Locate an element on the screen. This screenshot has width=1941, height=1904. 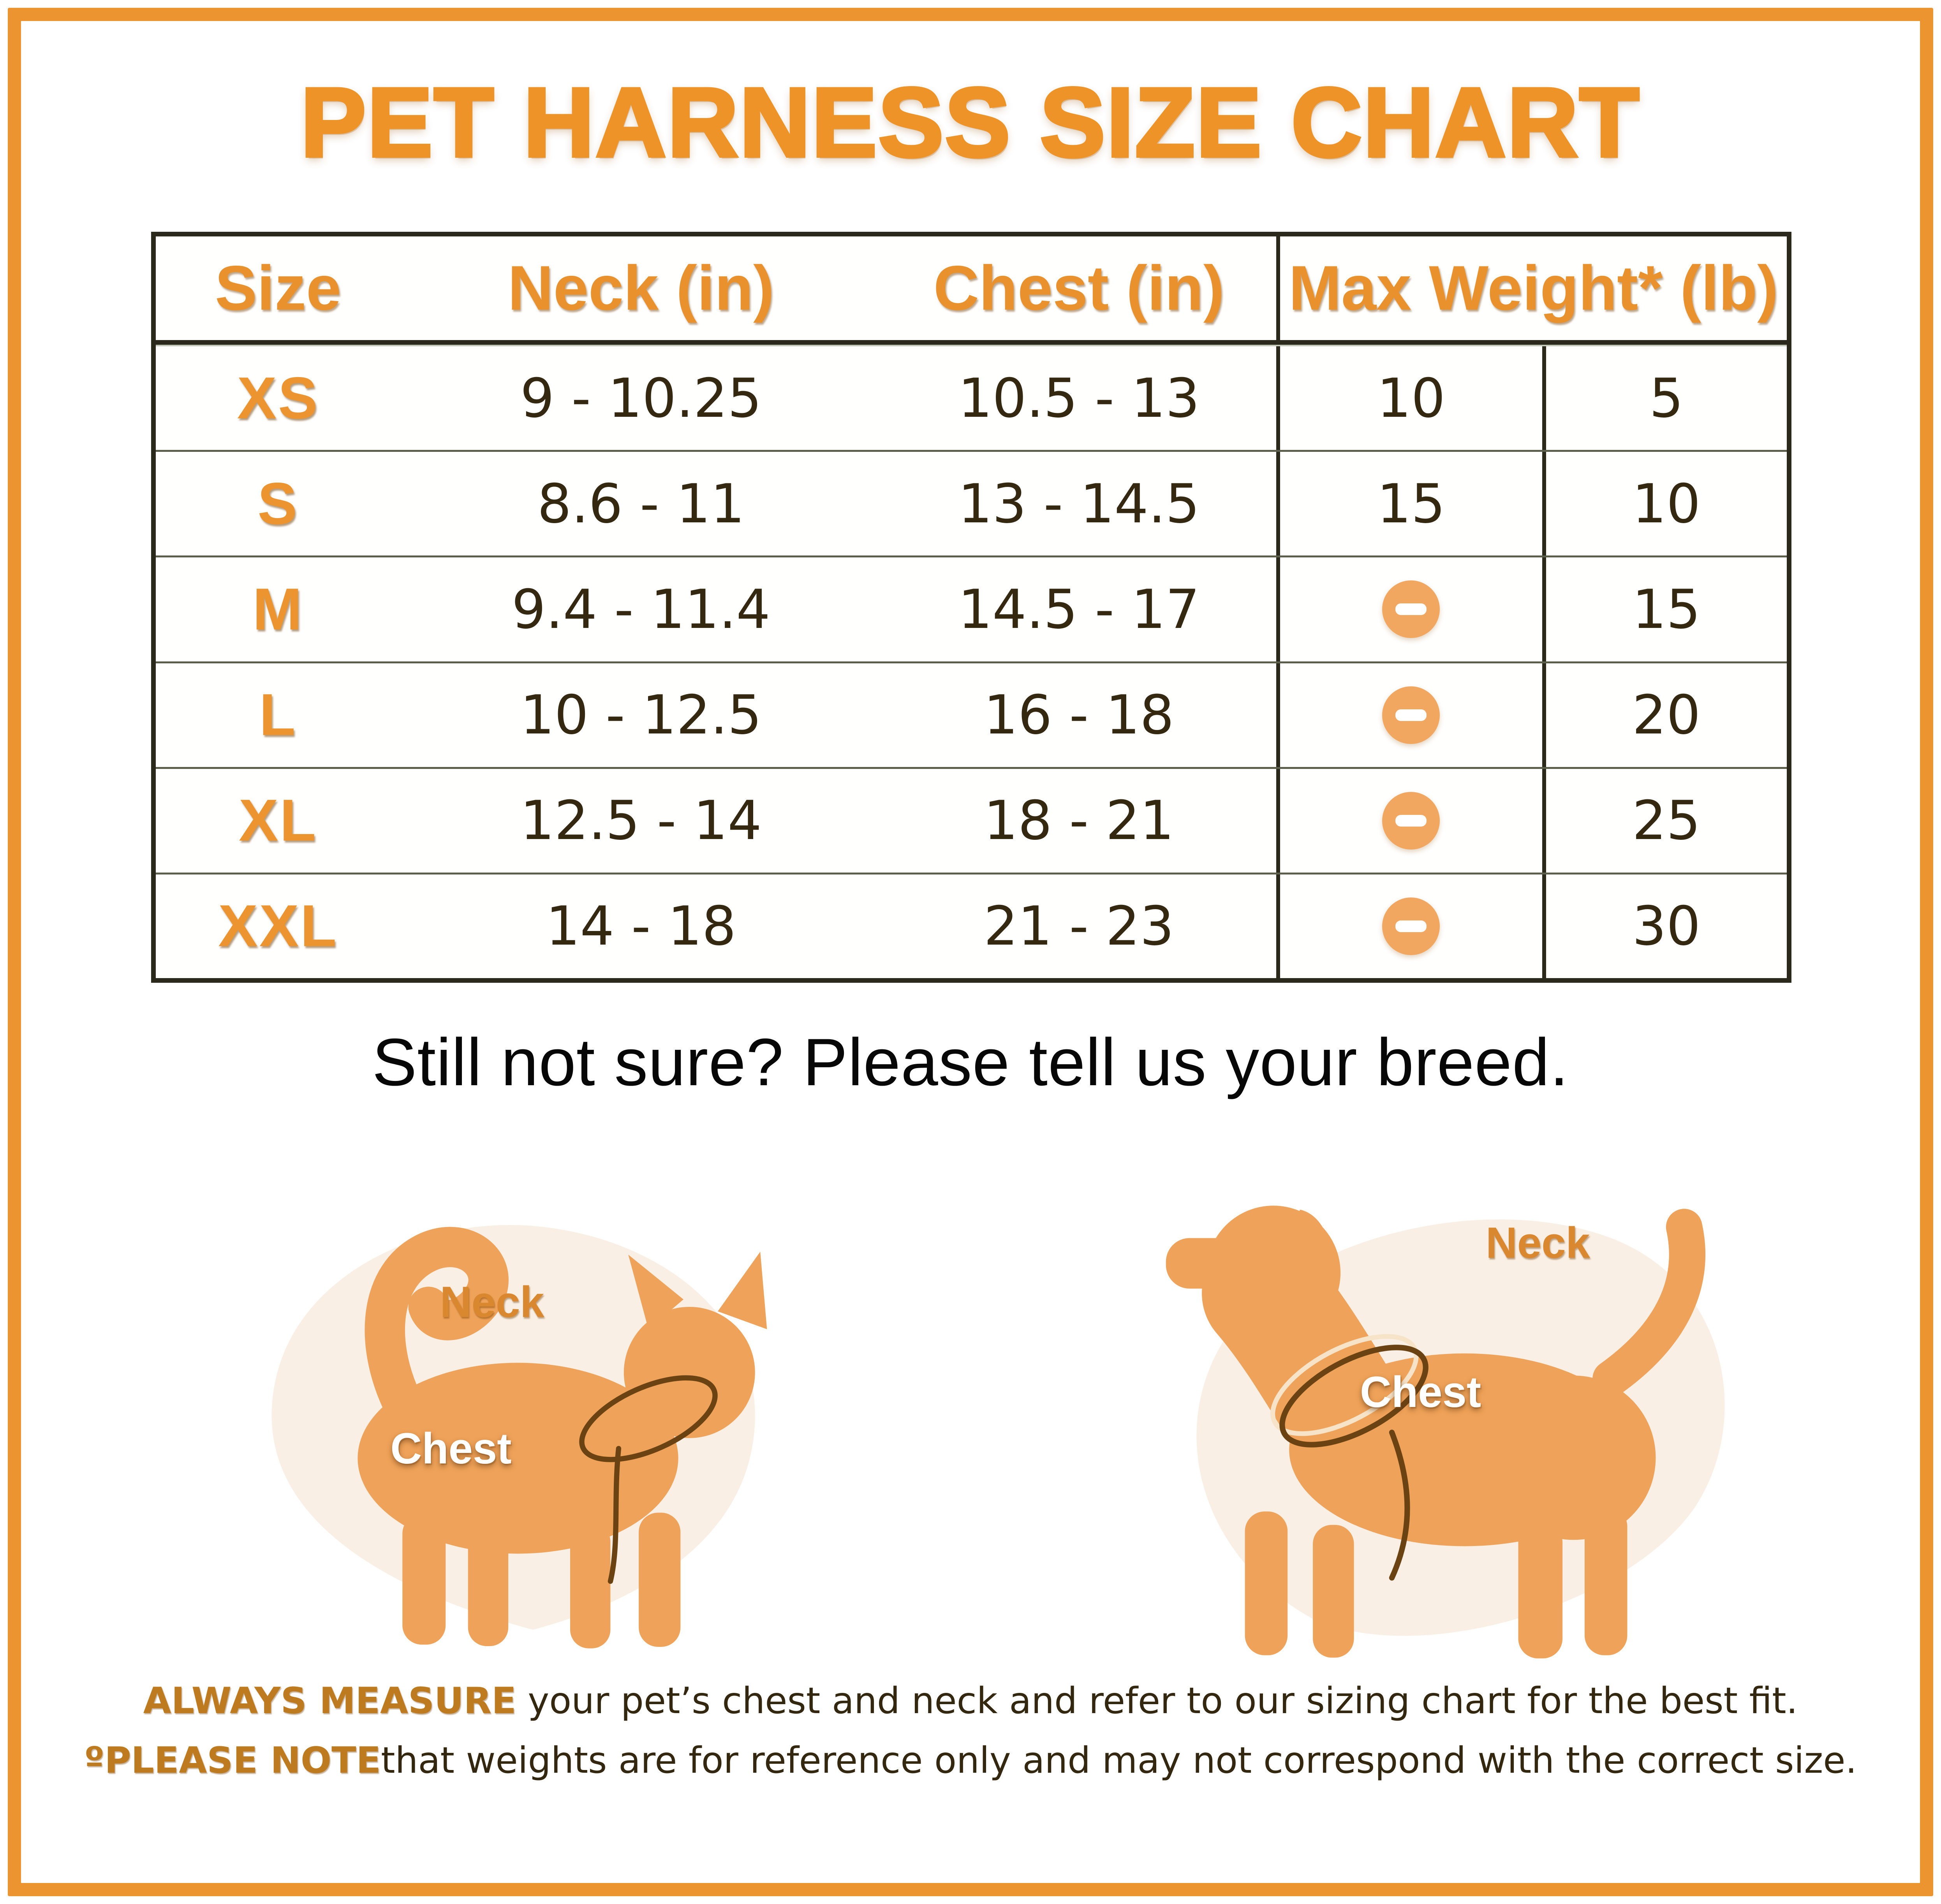
weight-left: 15 is located at coordinates (1412, 503).